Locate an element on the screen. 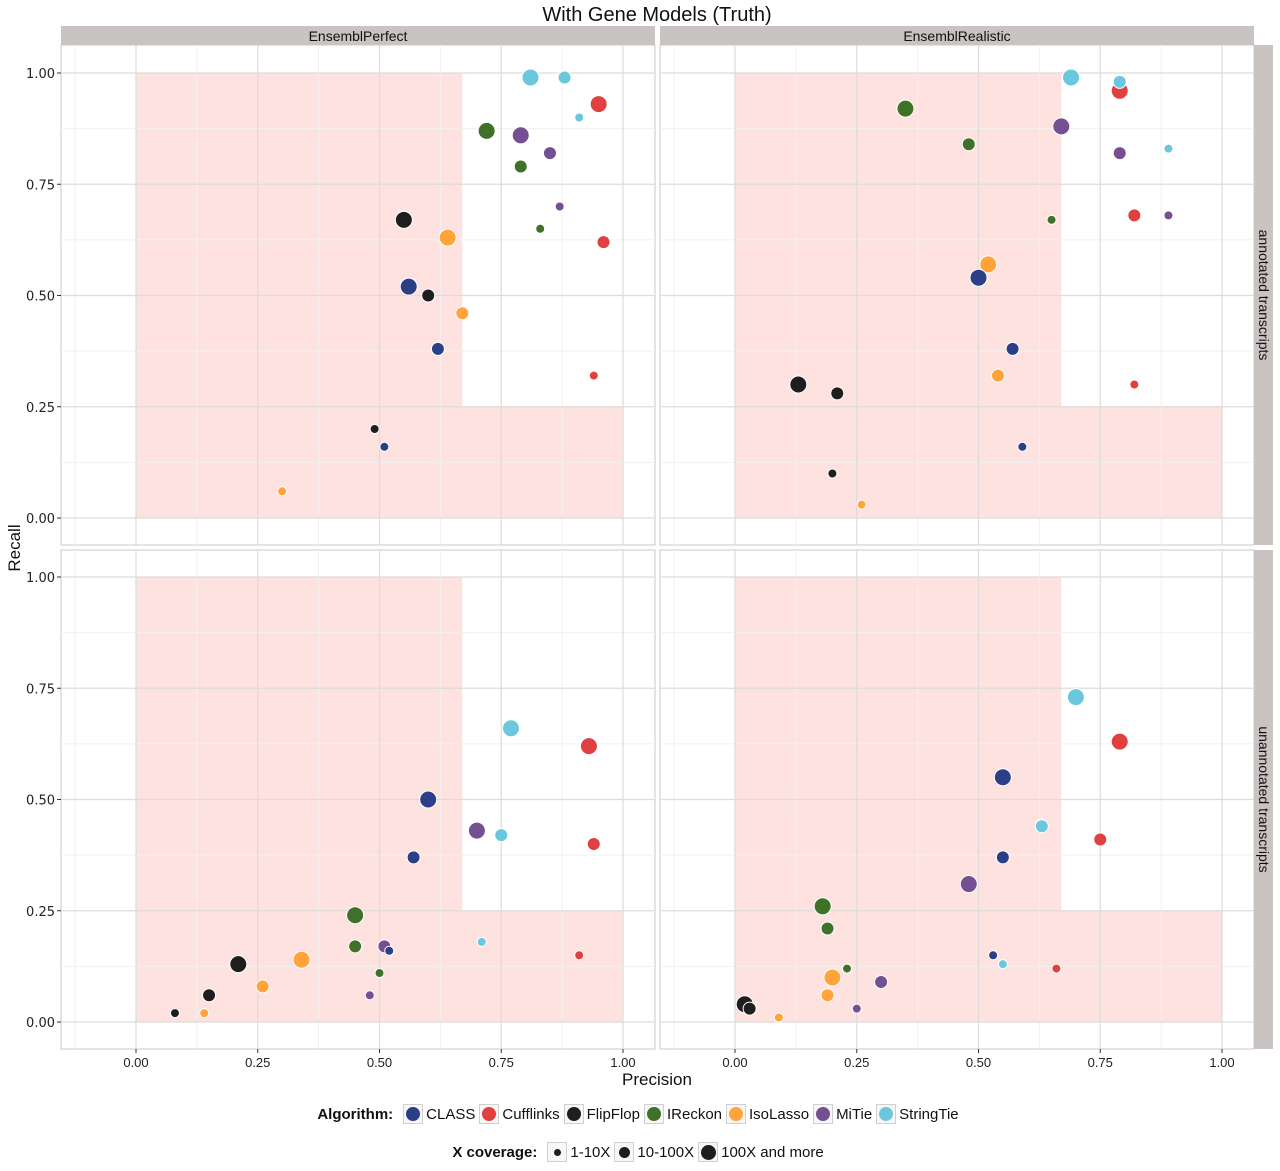 The width and height of the screenshot is (1280, 1171). legend-item-stringtie: StringTie is located at coordinates (917, 1114).